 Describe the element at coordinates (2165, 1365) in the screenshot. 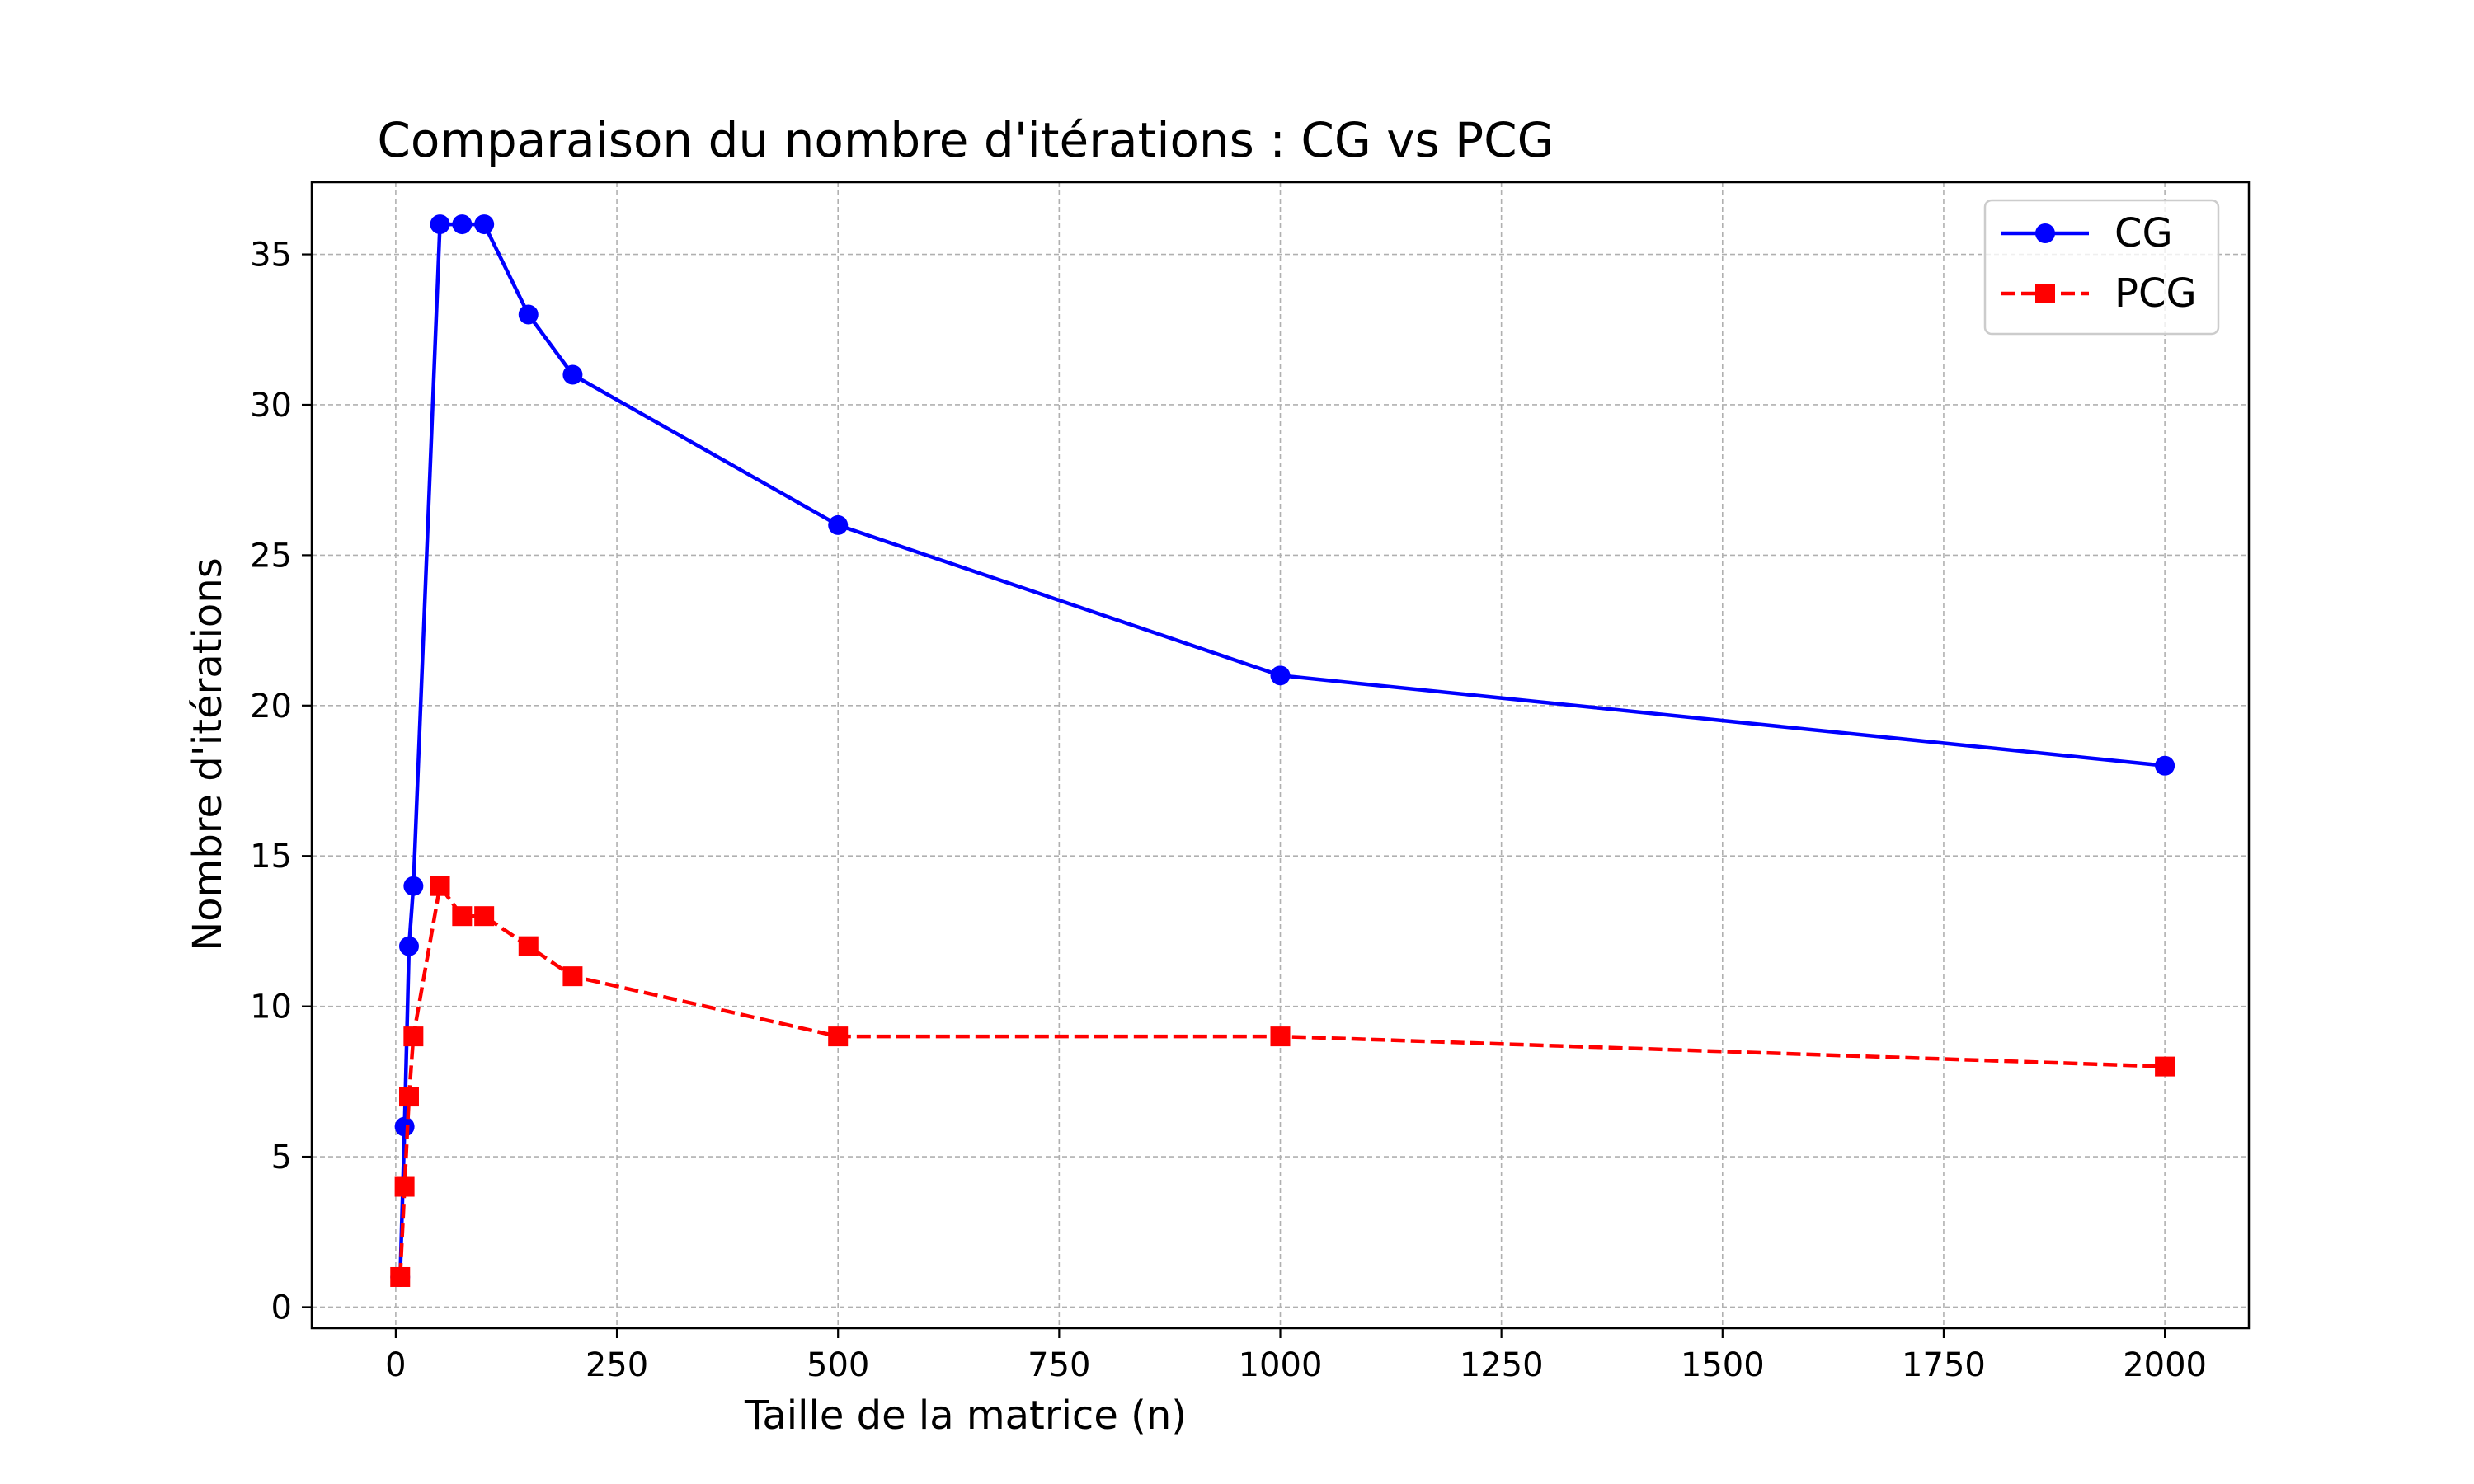

I see `x-tick-label: 2000` at that location.